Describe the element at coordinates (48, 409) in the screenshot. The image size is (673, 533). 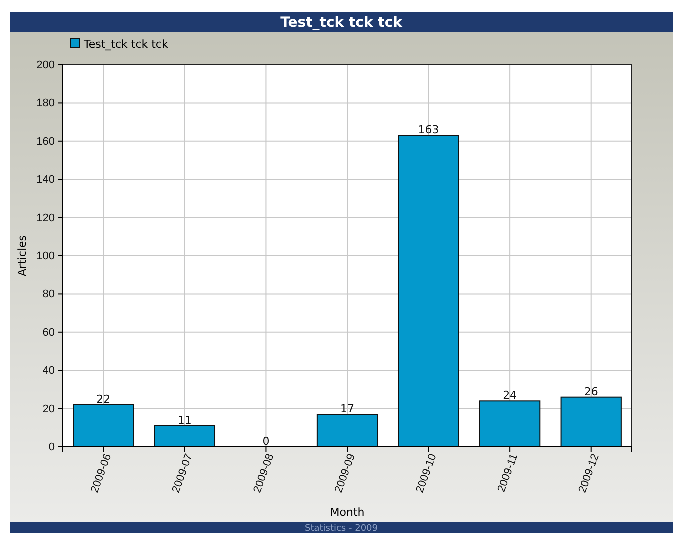
I see `y-tick-label: 20` at that location.